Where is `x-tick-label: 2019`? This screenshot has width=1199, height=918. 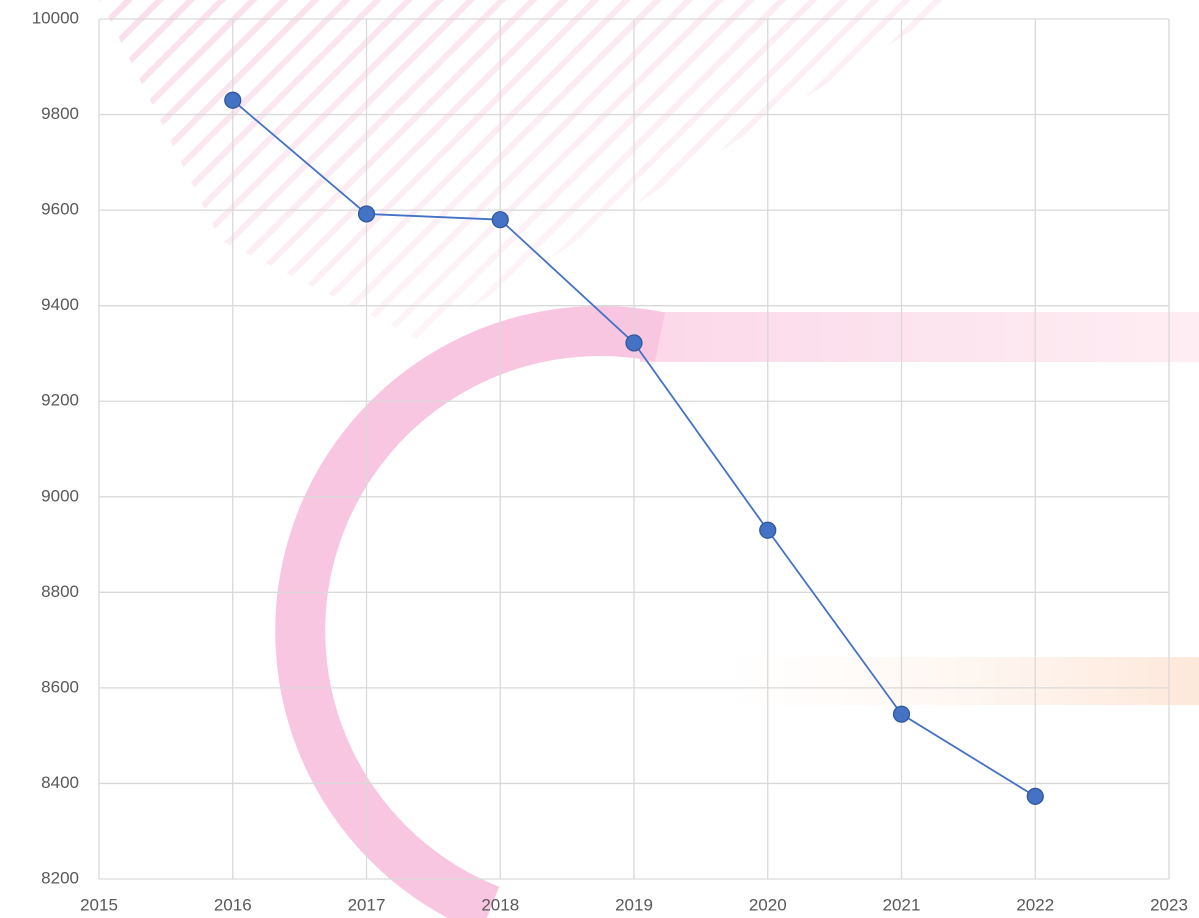
x-tick-label: 2019 is located at coordinates (634, 904).